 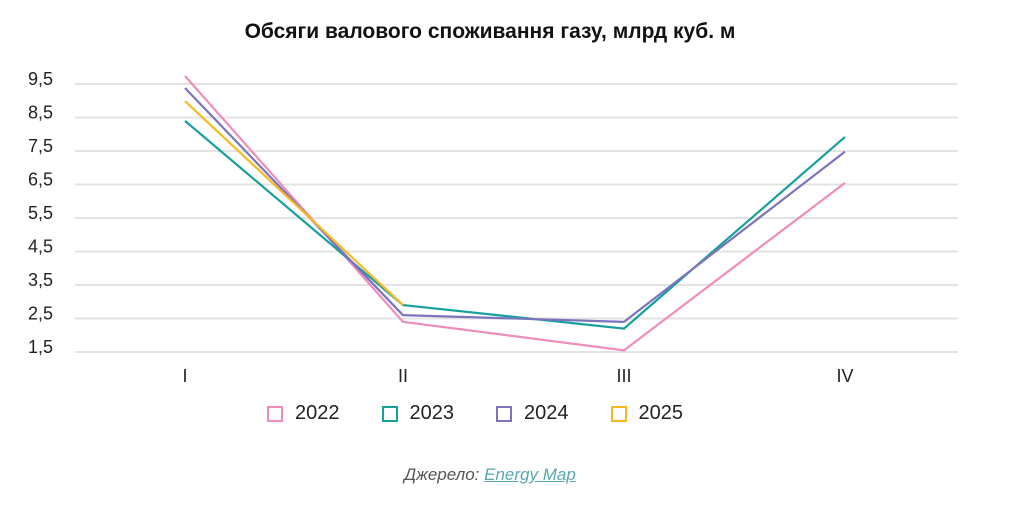 What do you see at coordinates (530, 474) in the screenshot?
I see `source-link: Energy Map` at bounding box center [530, 474].